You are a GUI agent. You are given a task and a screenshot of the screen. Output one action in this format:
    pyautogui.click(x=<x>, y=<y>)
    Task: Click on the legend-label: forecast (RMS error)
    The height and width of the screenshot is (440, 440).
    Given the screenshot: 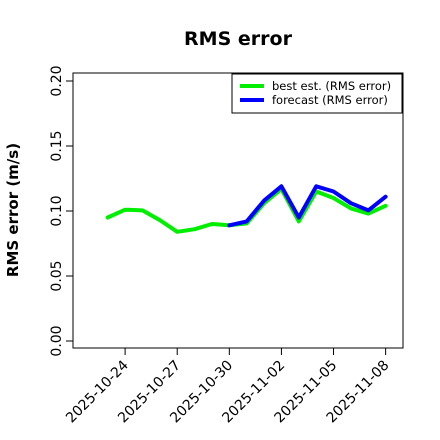 What is the action you would take?
    pyautogui.click(x=330, y=100)
    